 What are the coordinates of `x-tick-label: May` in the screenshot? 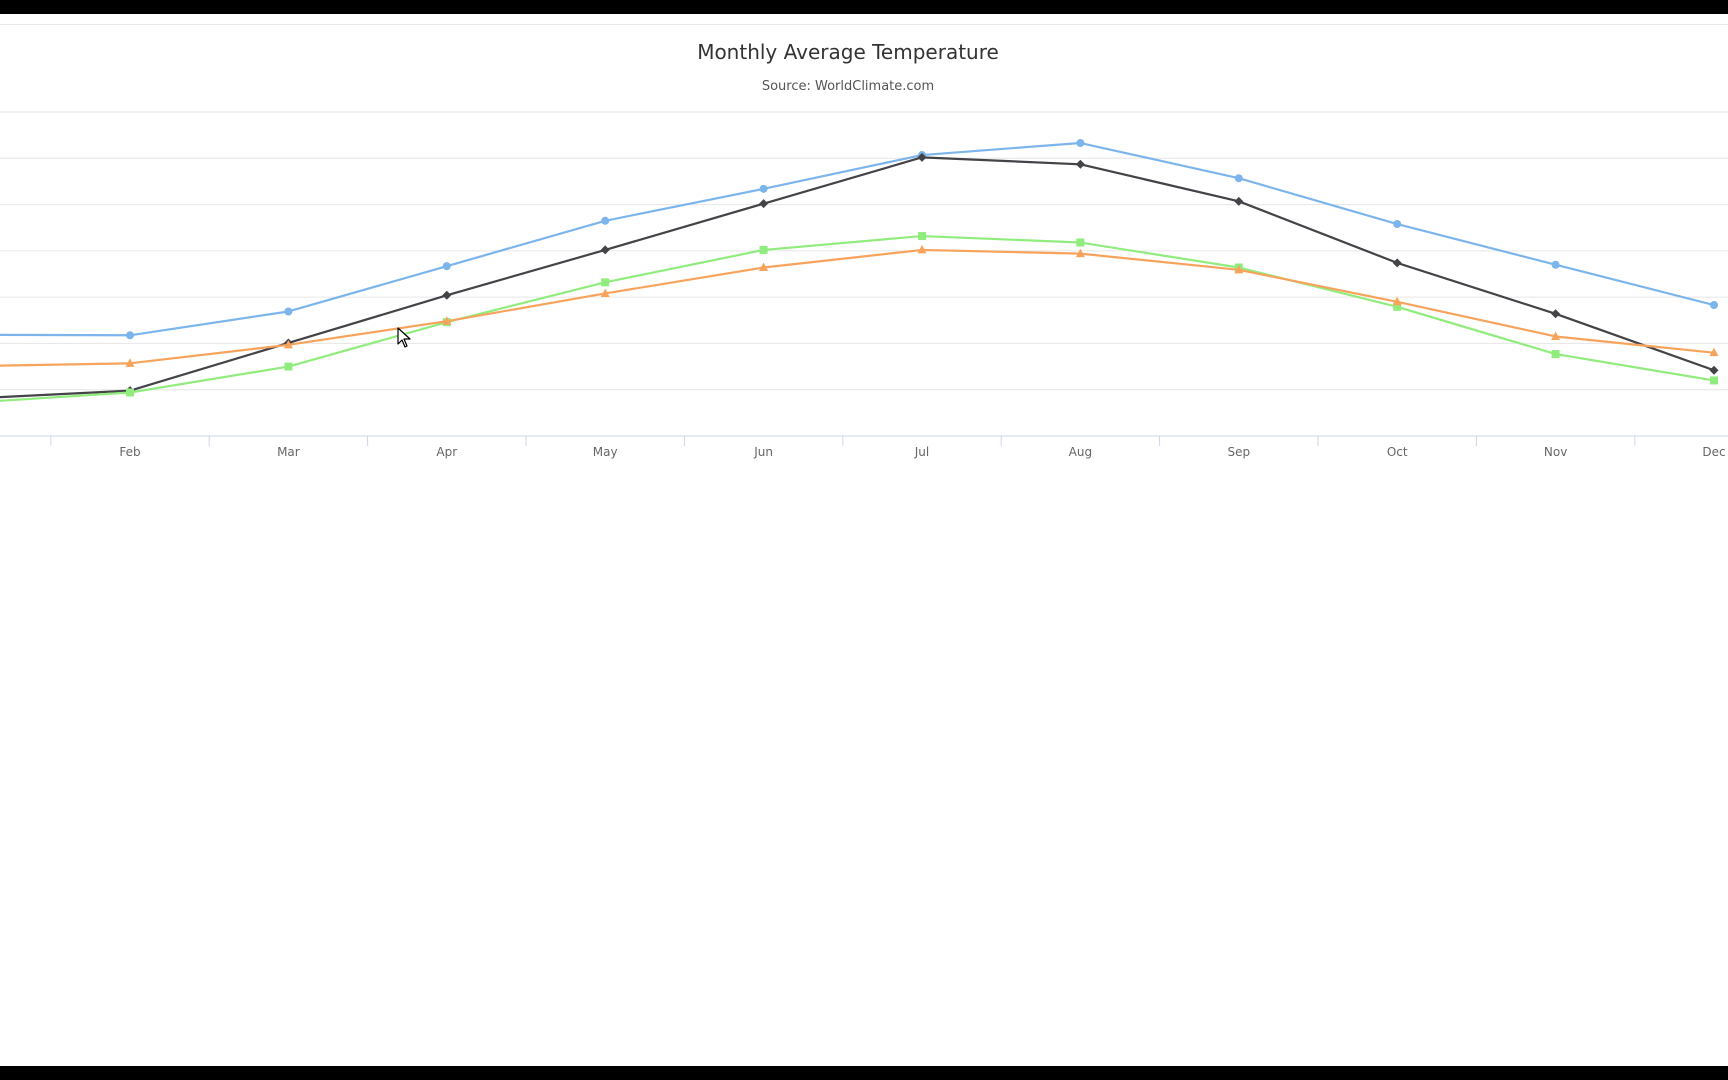 It's located at (605, 452).